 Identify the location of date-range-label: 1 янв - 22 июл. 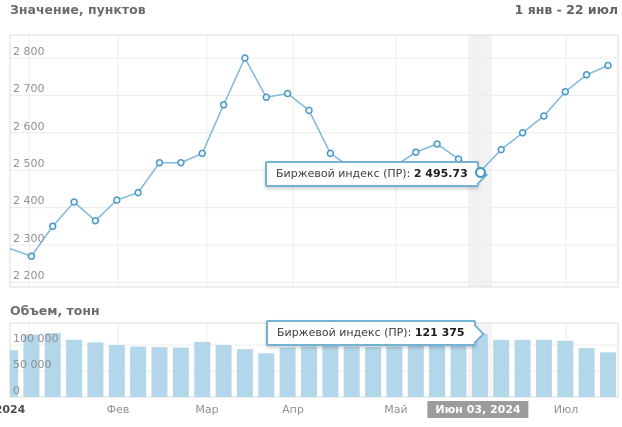
(566, 9).